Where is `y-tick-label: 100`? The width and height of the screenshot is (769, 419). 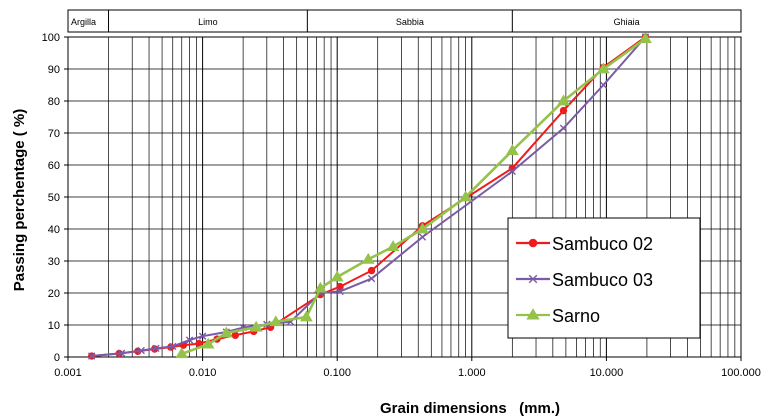 y-tick-label: 100 is located at coordinates (51, 38).